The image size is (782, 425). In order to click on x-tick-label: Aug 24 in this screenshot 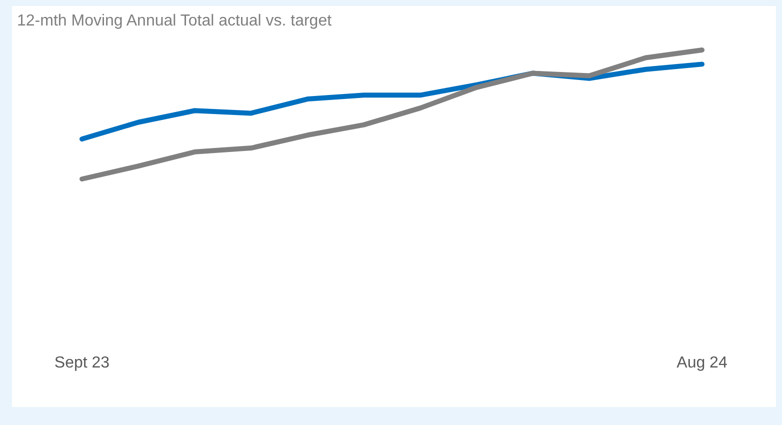, I will do `click(702, 363)`.